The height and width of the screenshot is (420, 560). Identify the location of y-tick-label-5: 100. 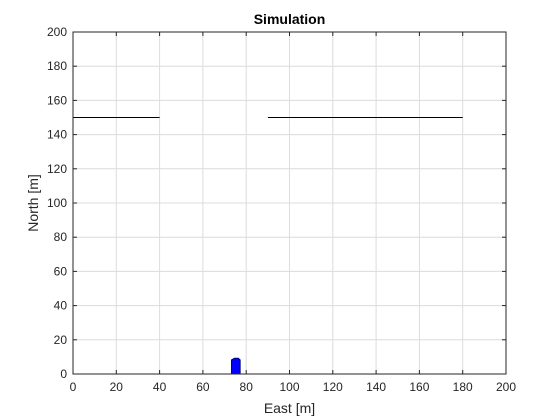
(57, 203).